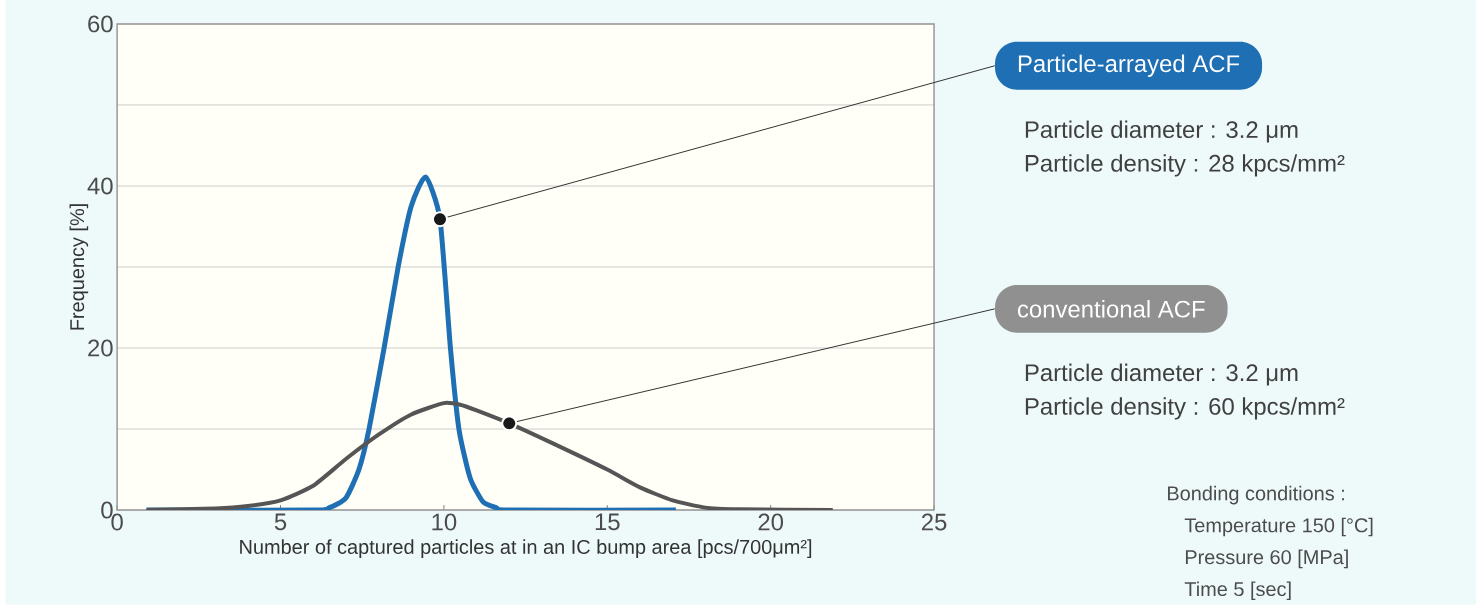 This screenshot has width=1476, height=605. I want to click on y-tick-label: 60, so click(100, 24).